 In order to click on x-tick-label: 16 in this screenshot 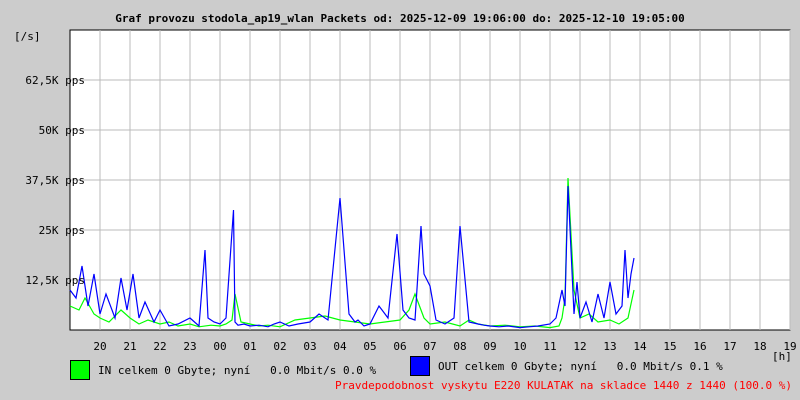, I will do `click(699, 346)`.